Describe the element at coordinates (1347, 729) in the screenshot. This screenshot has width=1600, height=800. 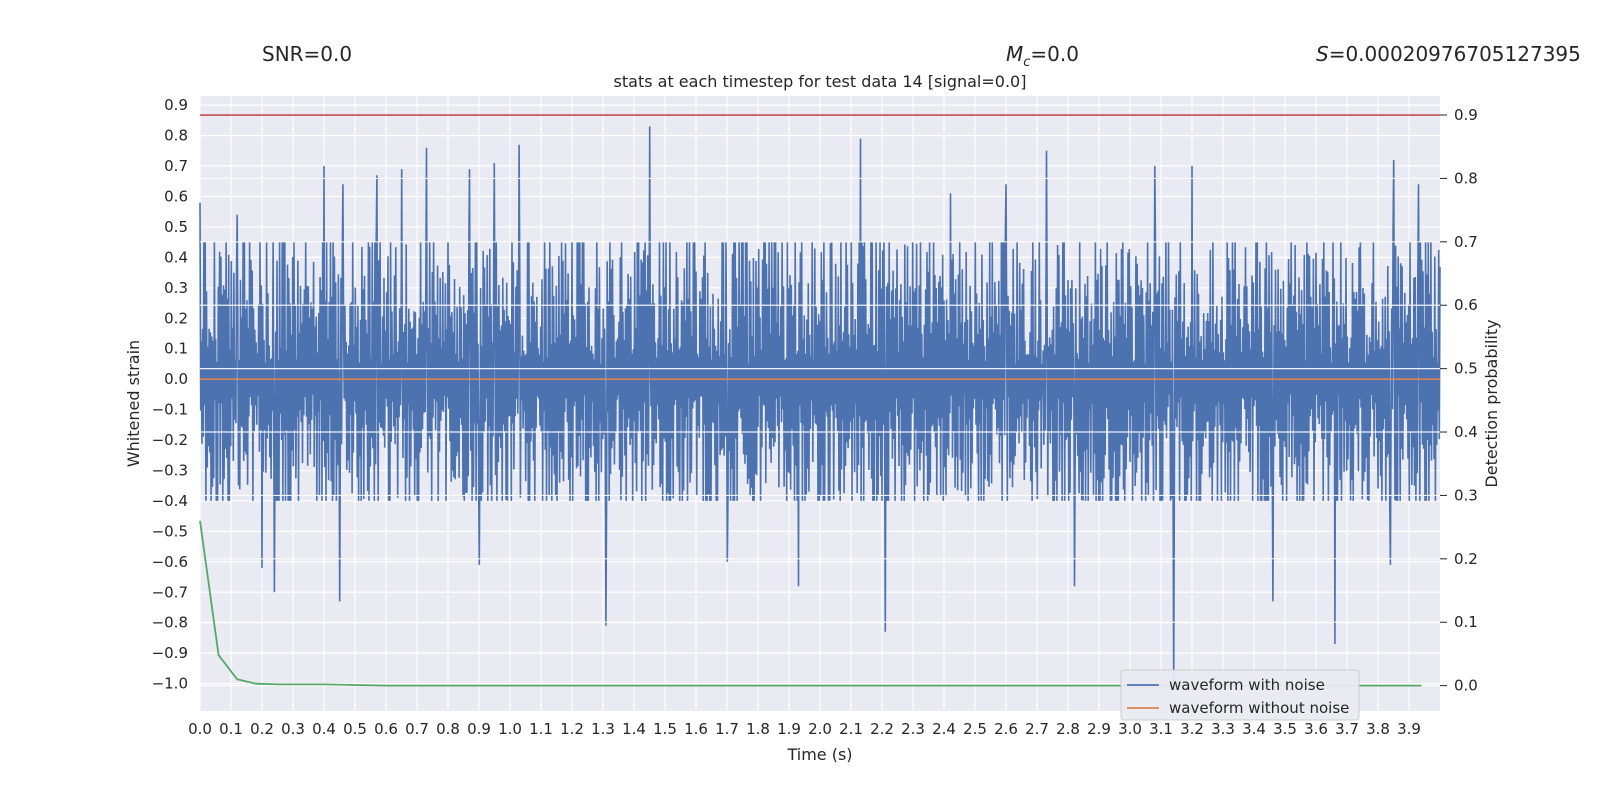
I see `x-tick-label: 3.7` at that location.